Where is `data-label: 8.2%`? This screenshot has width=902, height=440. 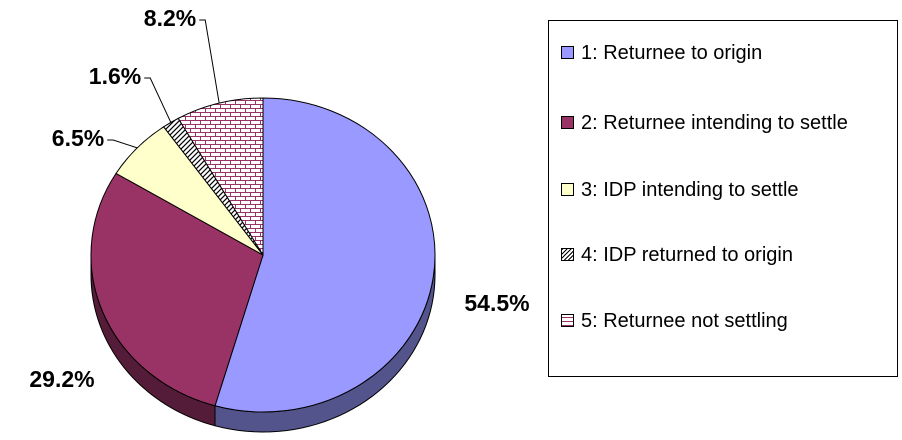
data-label: 8.2% is located at coordinates (170, 18).